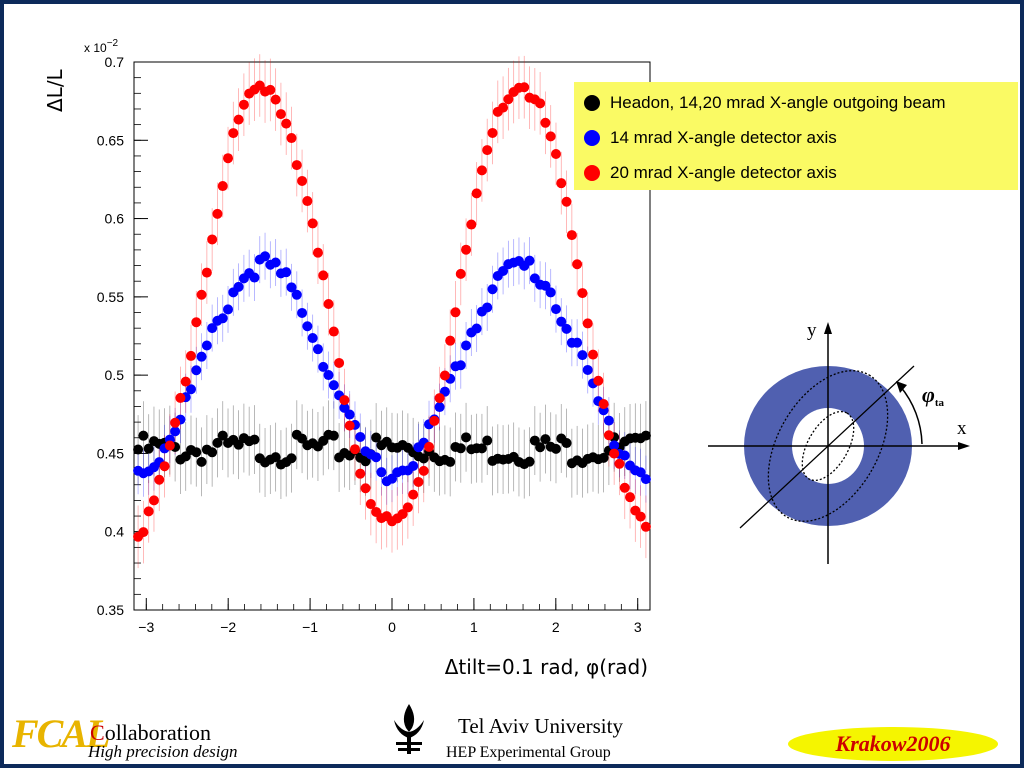 The image size is (1024, 768). Describe the element at coordinates (812, 330) in the screenshot. I see `diagram-y-label: y` at that location.